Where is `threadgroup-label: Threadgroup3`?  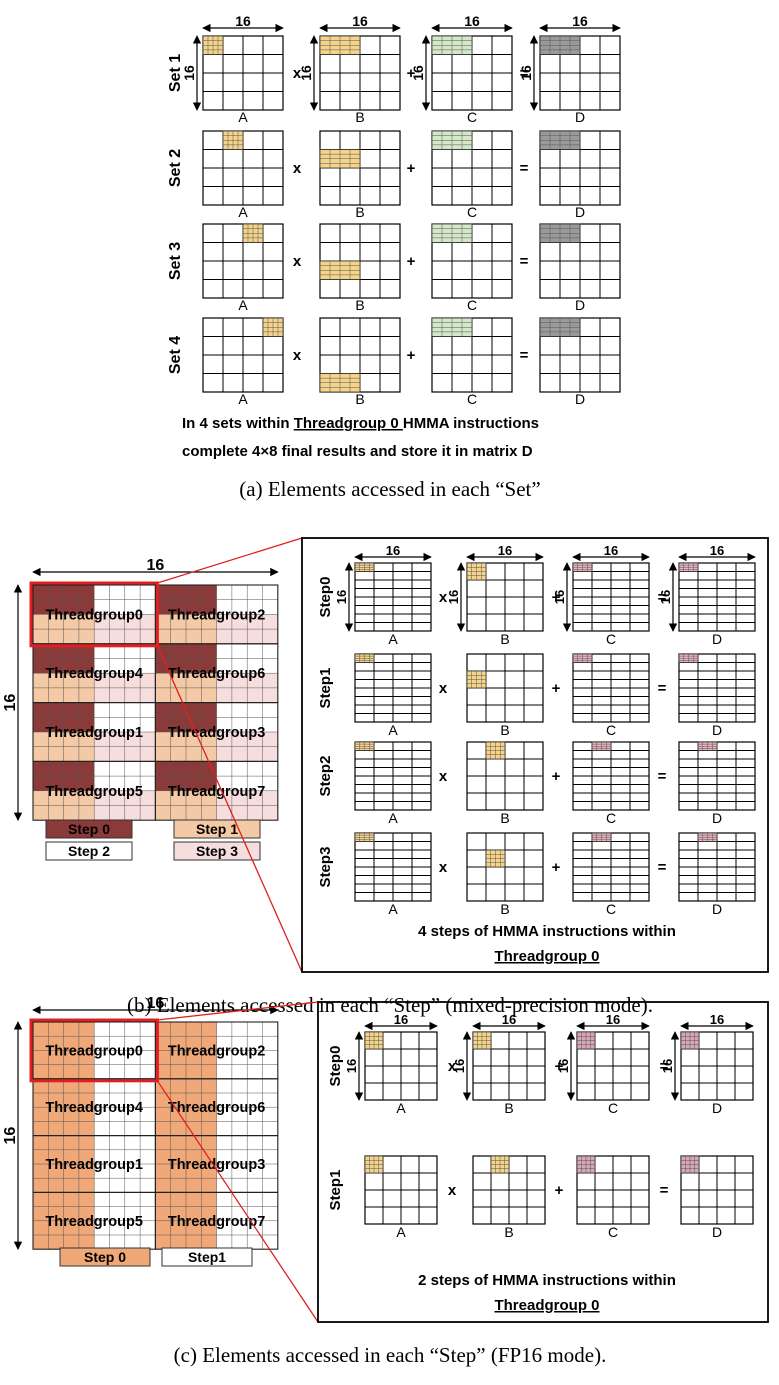 threadgroup-label: Threadgroup3 is located at coordinates (216, 1165).